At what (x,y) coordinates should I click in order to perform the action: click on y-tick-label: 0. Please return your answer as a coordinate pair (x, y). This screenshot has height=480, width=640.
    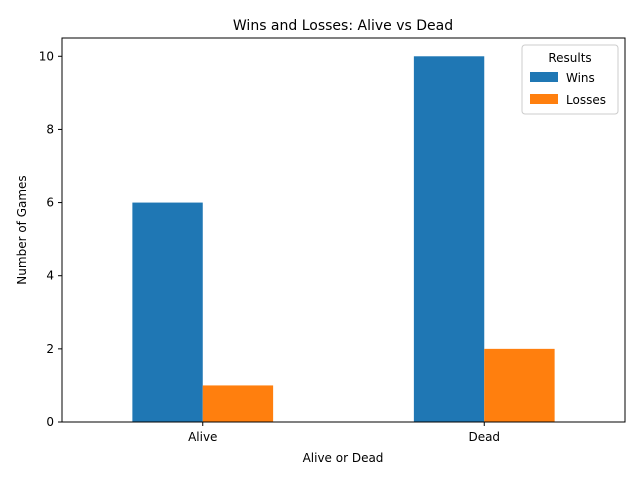
    Looking at the image, I should click on (50, 422).